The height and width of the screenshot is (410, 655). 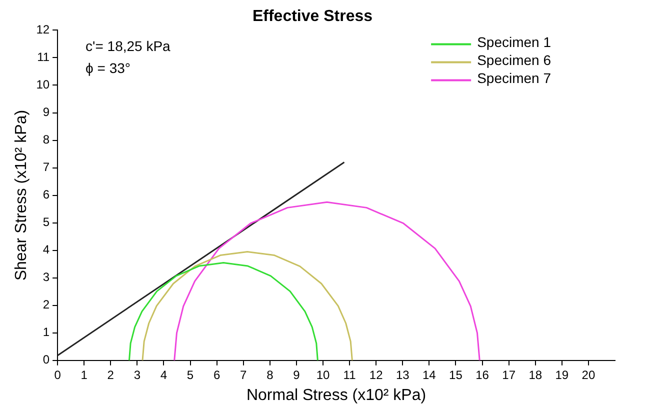 I want to click on x-axis-title: Normal Stress (x10² kPa), so click(x=336, y=395).